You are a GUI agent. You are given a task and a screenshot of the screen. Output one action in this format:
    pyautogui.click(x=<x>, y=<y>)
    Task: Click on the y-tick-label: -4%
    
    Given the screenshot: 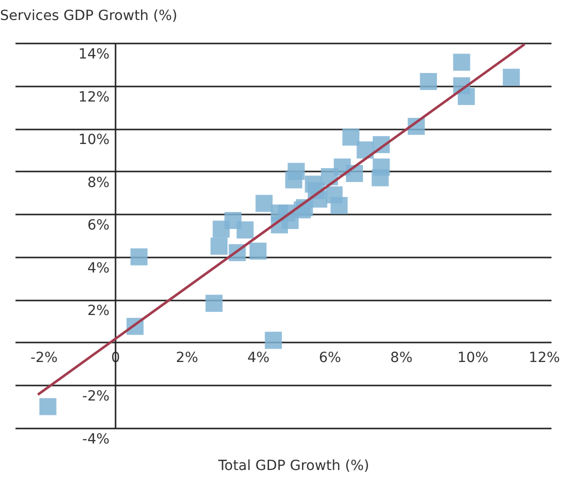 What is the action you would take?
    pyautogui.click(x=96, y=440)
    